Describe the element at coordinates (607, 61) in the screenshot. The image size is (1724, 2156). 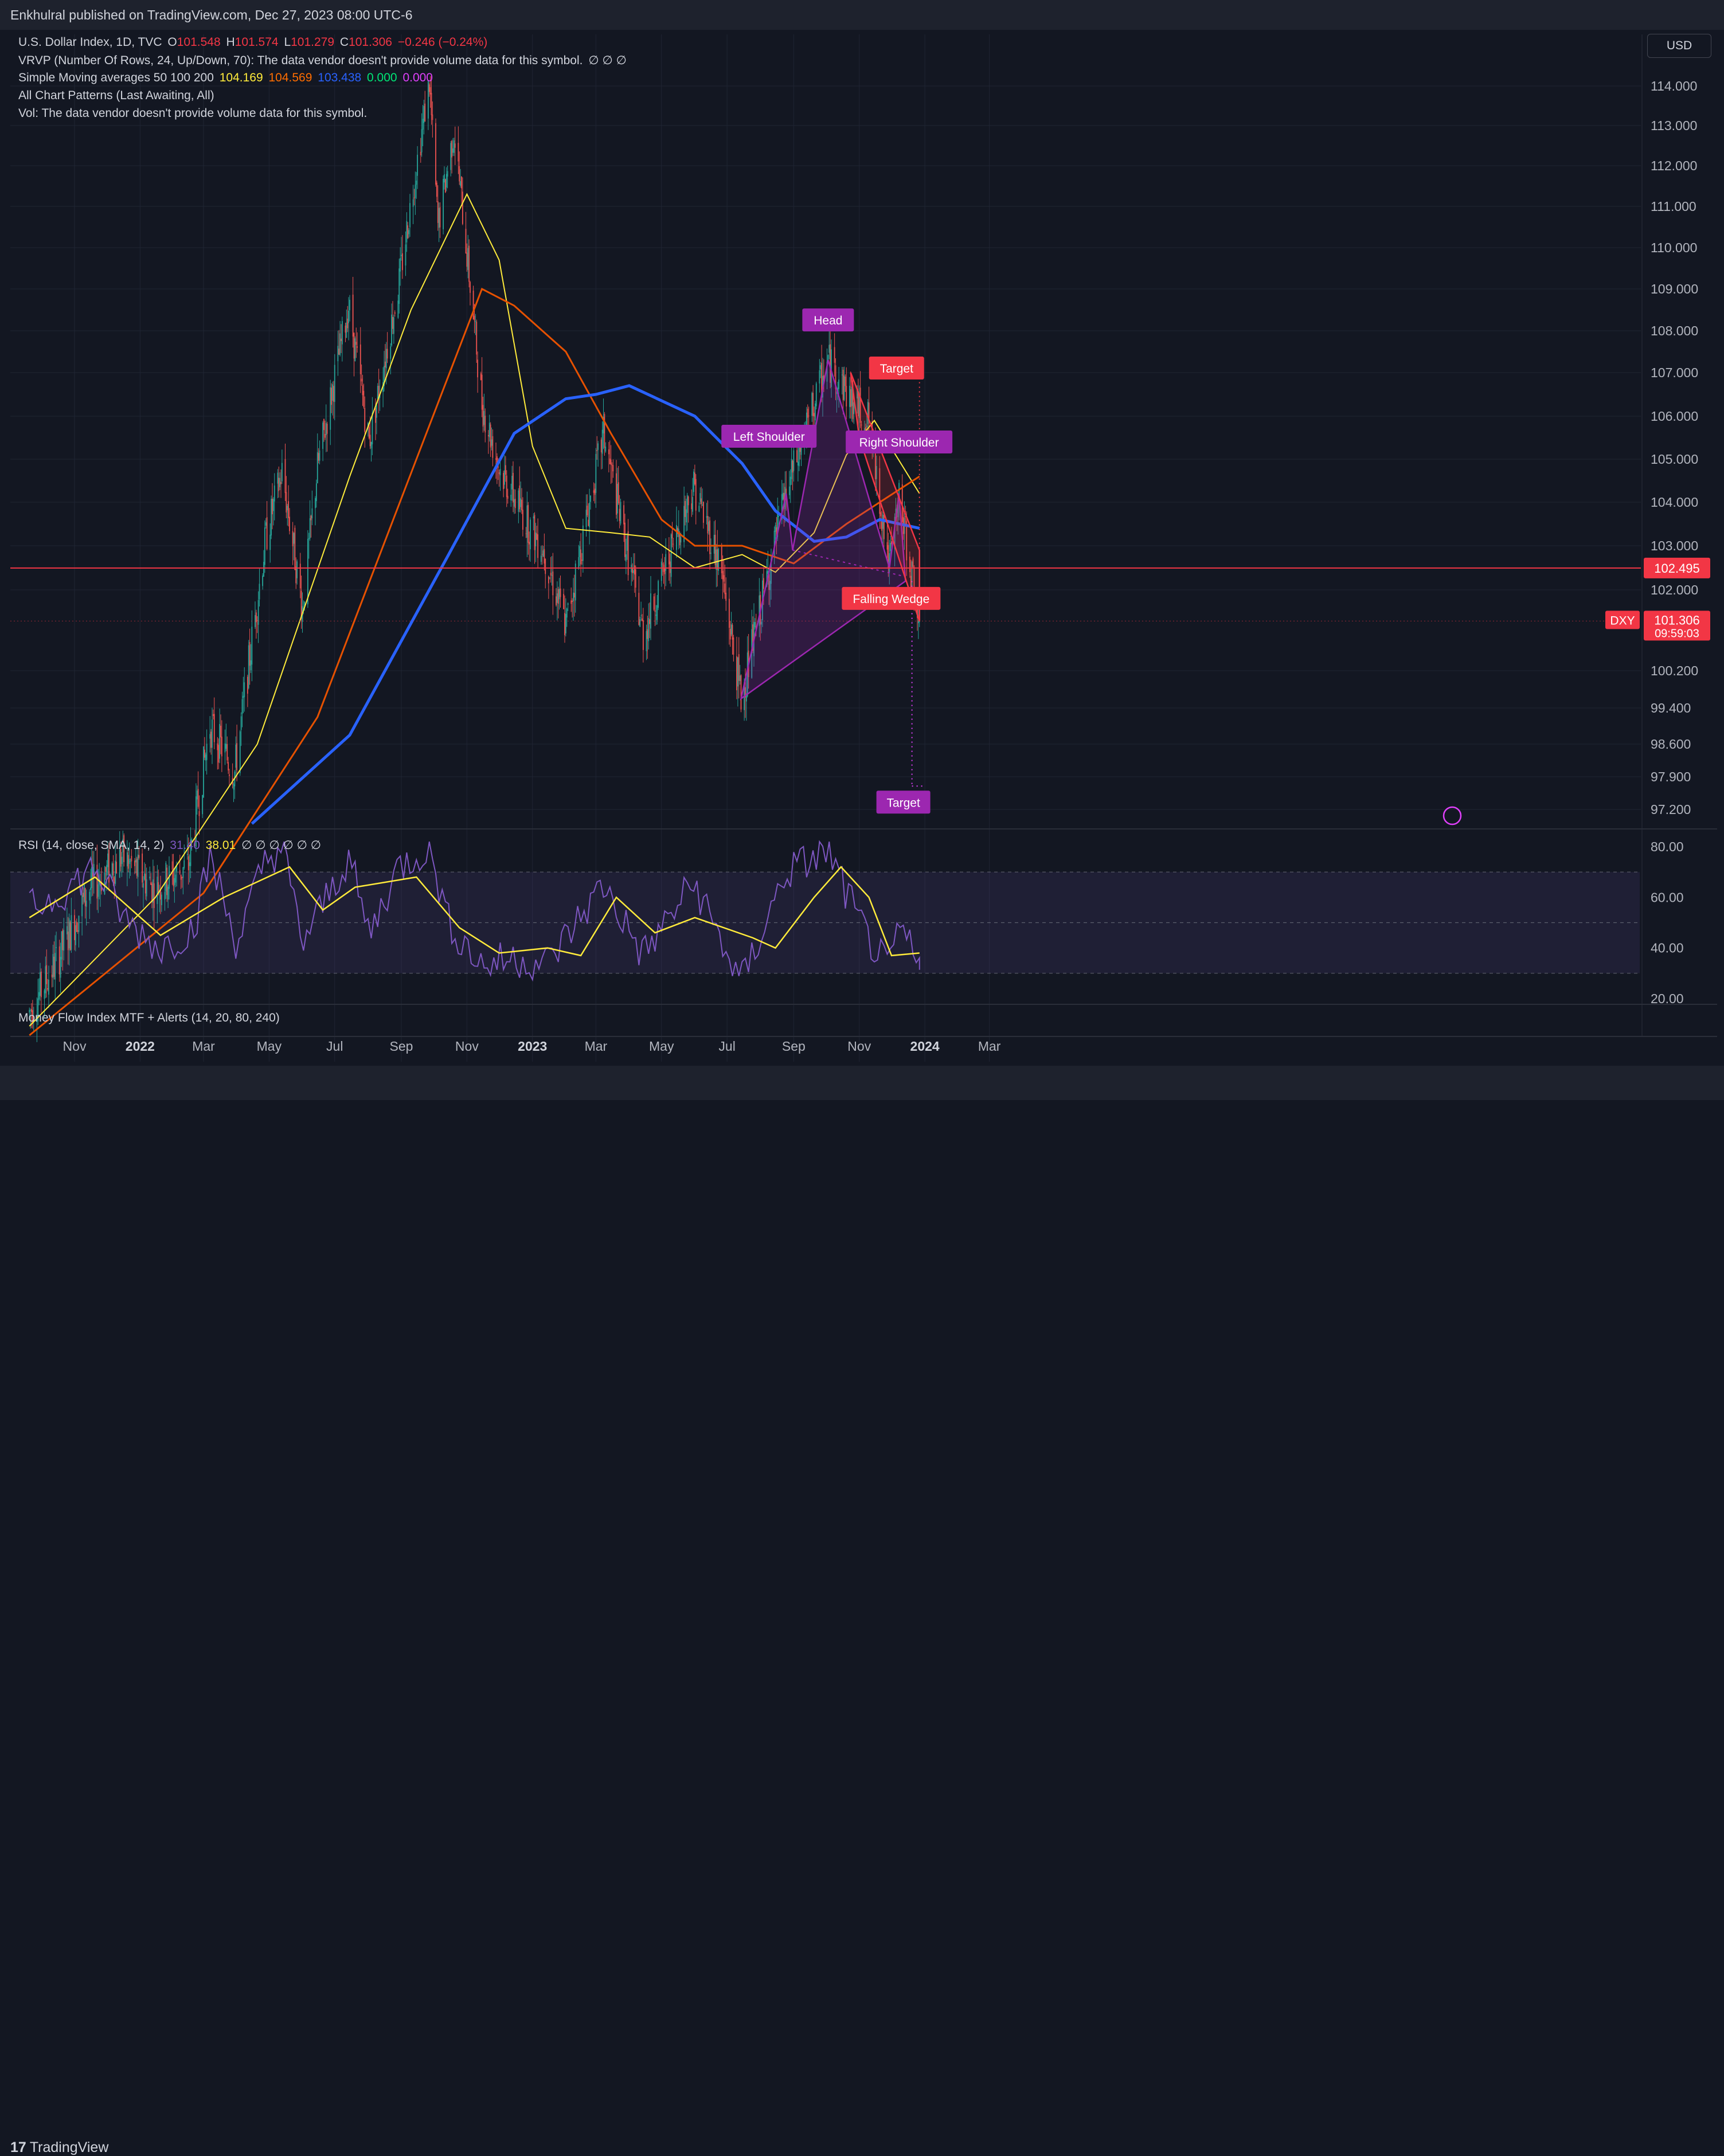
I see `vrvp-icons: ∅ ∅ ∅` at that location.